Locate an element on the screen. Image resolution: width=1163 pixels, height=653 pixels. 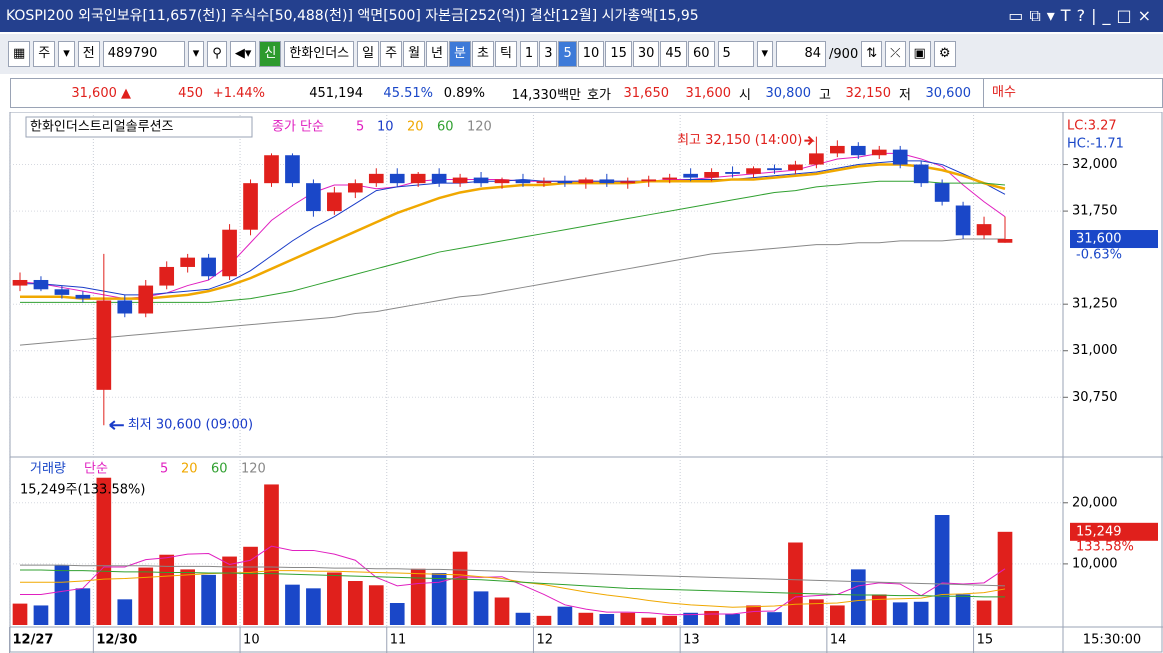
save: ▣ is located at coordinates (919, 54).